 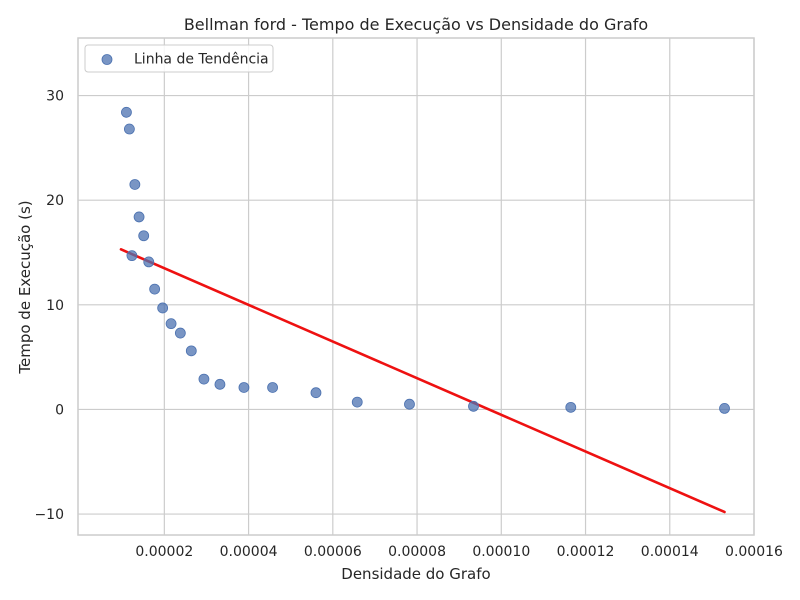 I want to click on x-axis-title: Densidade do Grafo, so click(x=415, y=574).